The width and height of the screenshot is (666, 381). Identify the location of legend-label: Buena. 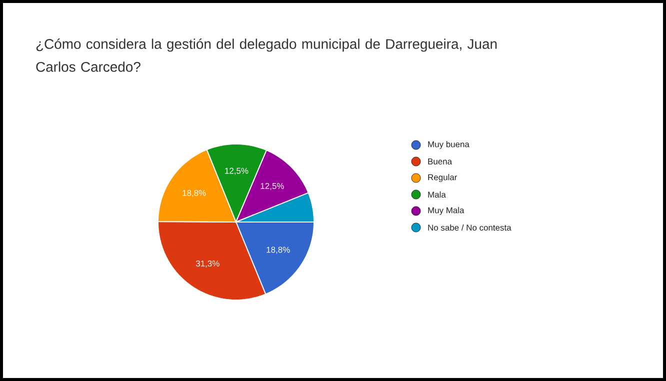
(440, 161).